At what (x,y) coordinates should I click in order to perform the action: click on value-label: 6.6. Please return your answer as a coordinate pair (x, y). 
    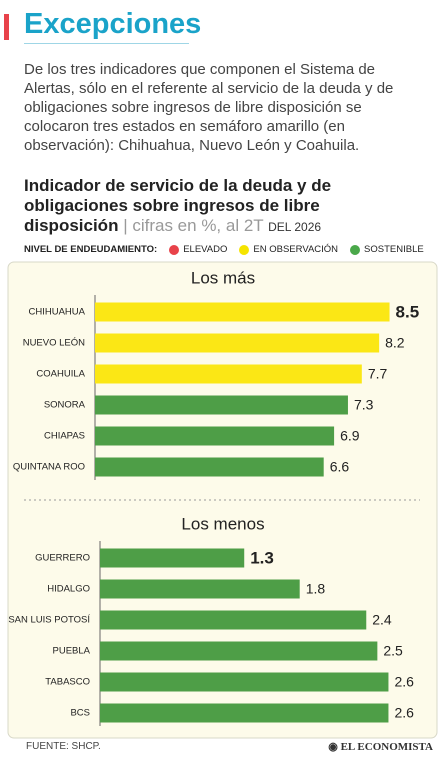
    Looking at the image, I should click on (340, 467).